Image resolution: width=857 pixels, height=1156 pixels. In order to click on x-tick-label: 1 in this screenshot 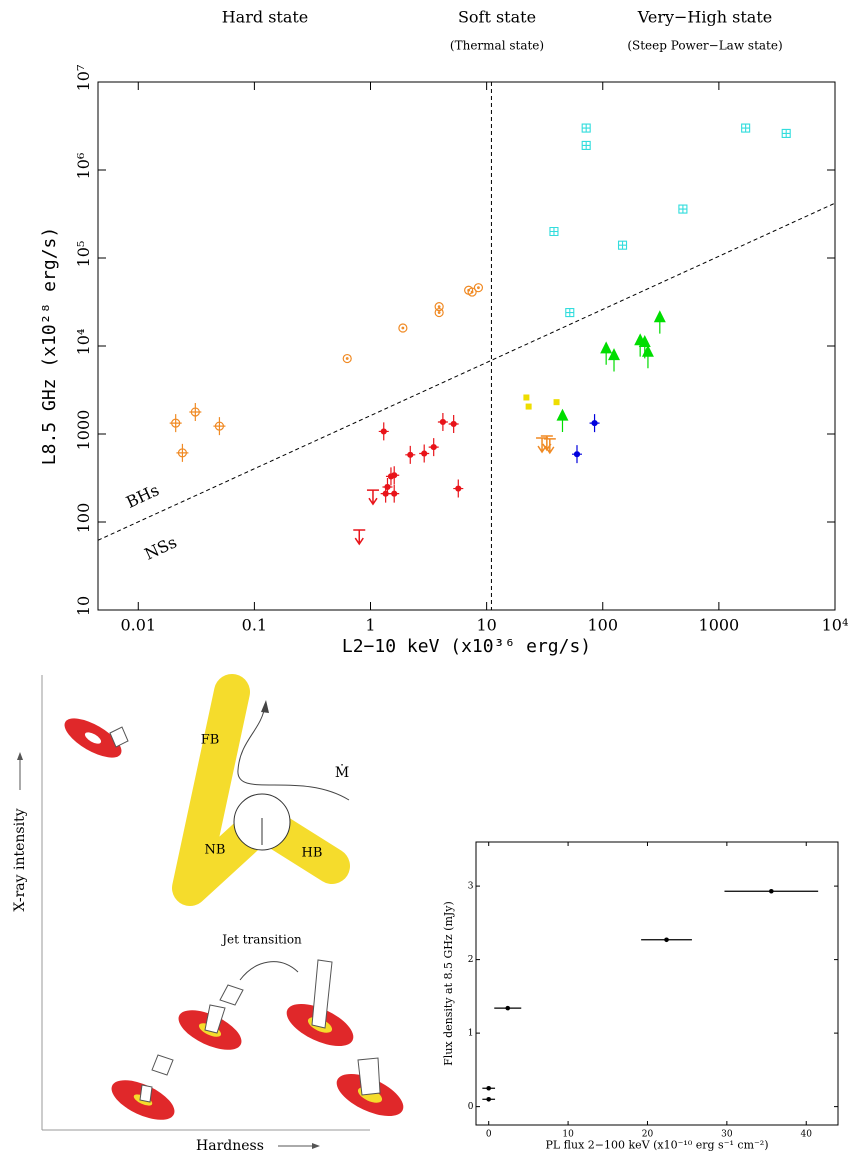, I will do `click(370, 625)`.